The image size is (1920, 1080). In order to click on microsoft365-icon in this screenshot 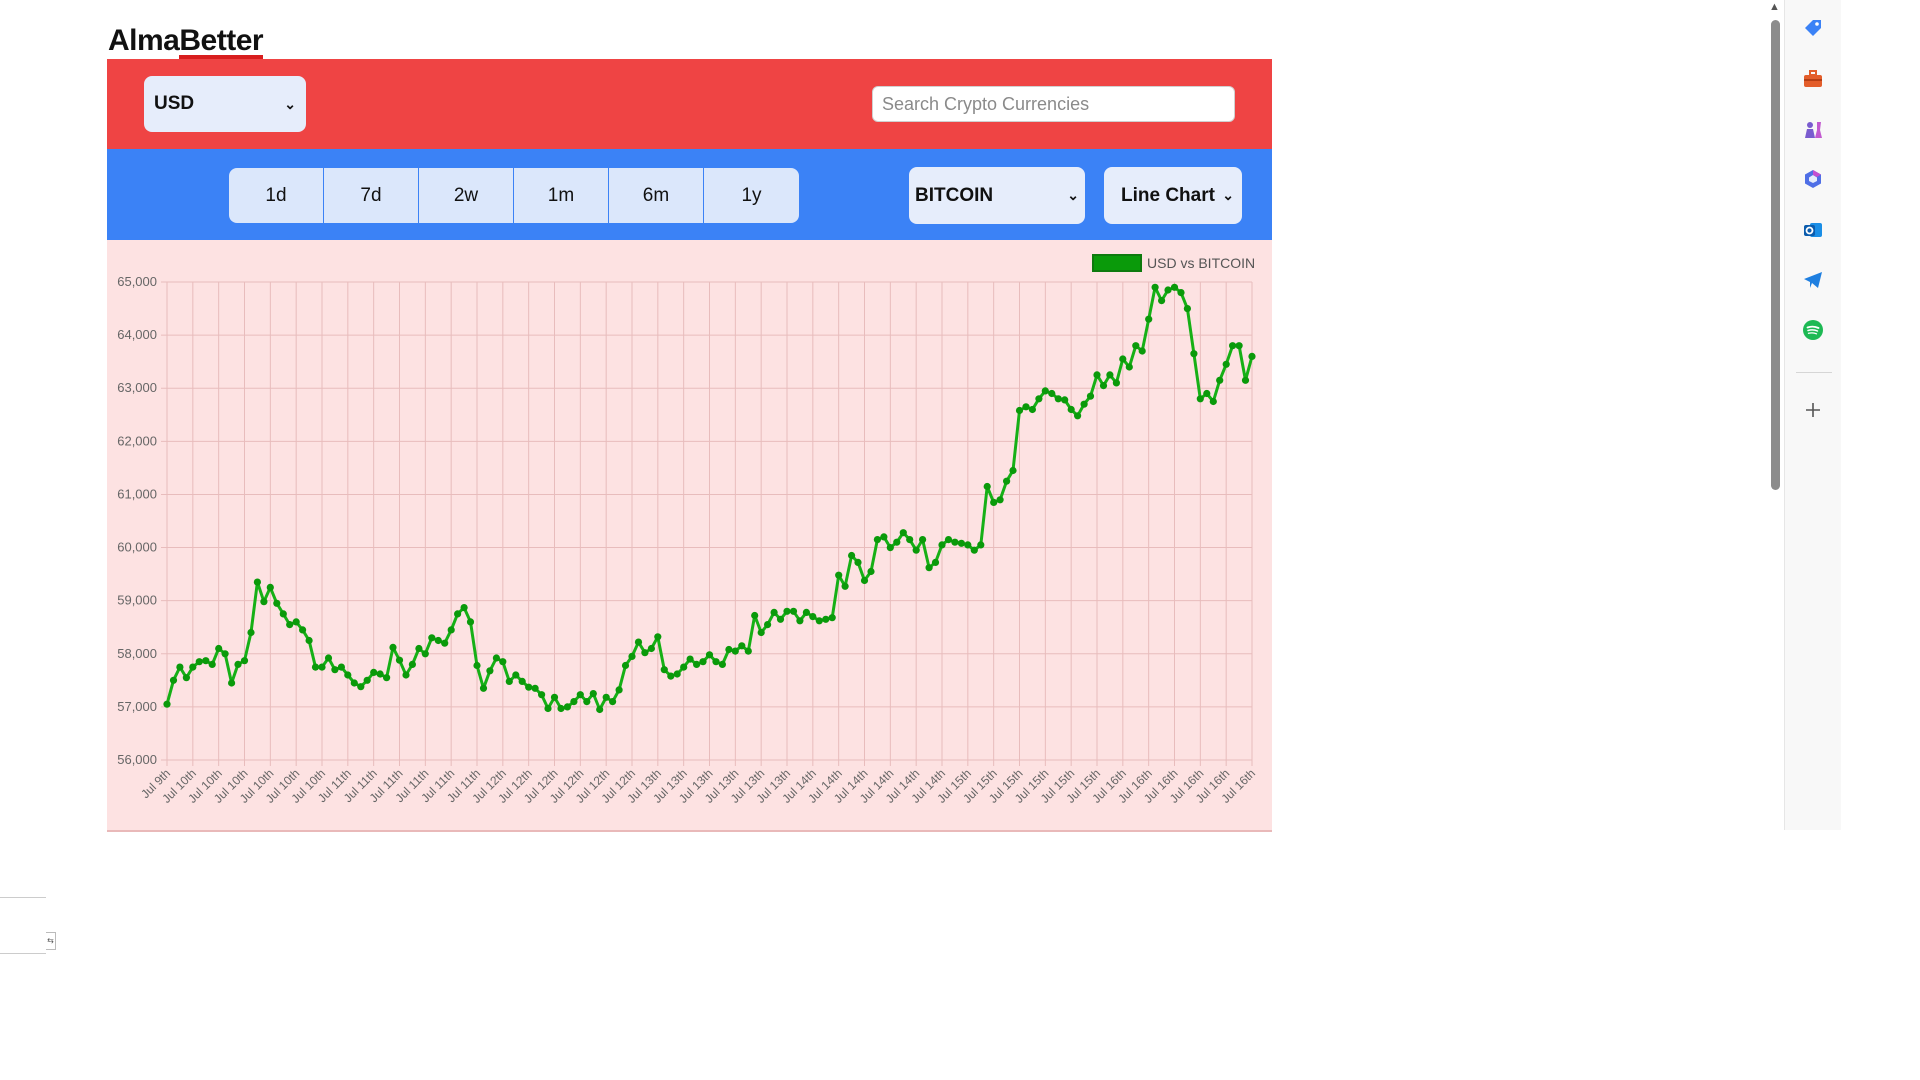, I will do `click(1813, 179)`.